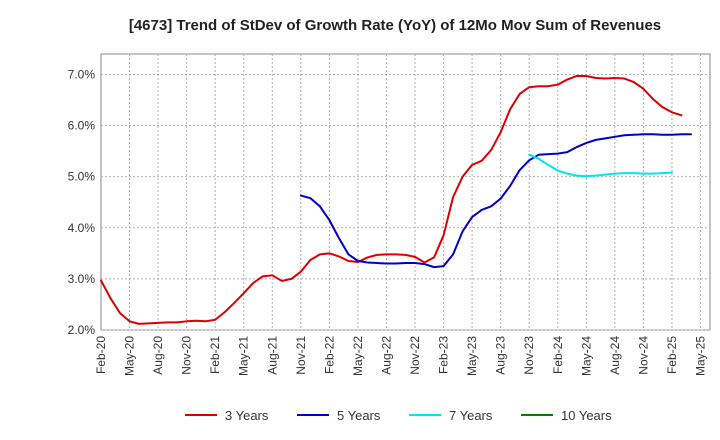 Image resolution: width=720 pixels, height=440 pixels. What do you see at coordinates (672, 355) in the screenshot?
I see `x-tick-label: Feb-25` at bounding box center [672, 355].